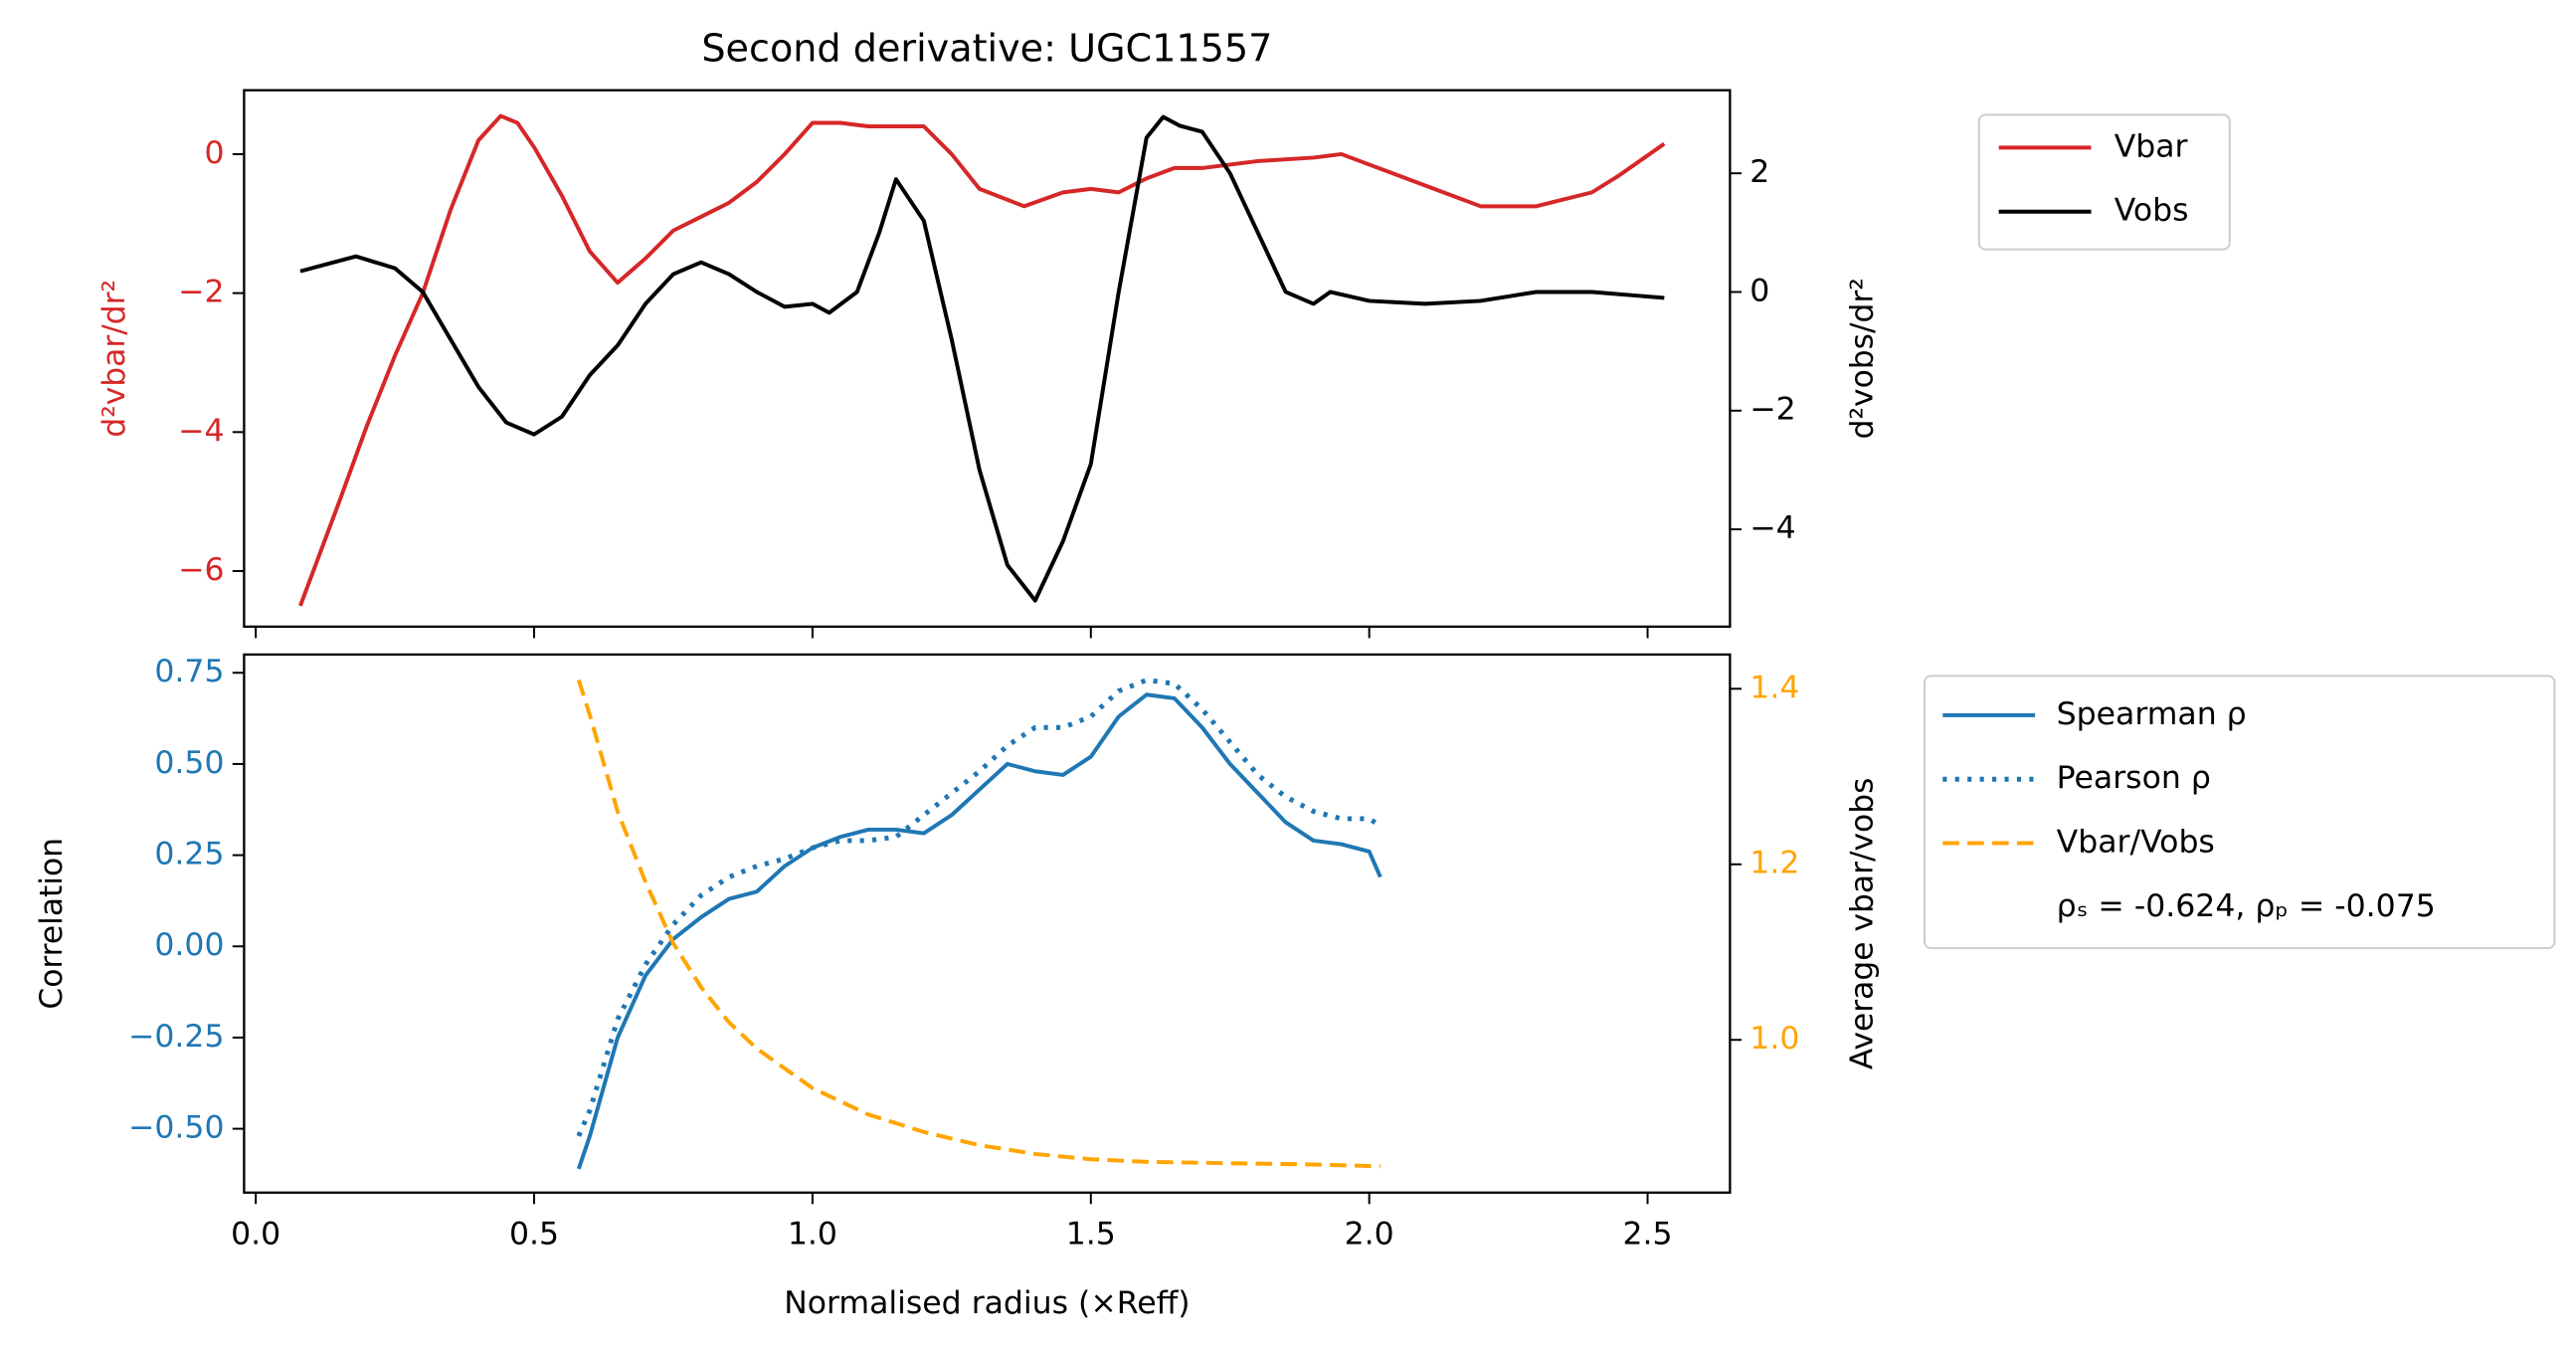  What do you see at coordinates (114, 359) in the screenshot?
I see `y-axis-label: d²vbar/dr²` at bounding box center [114, 359].